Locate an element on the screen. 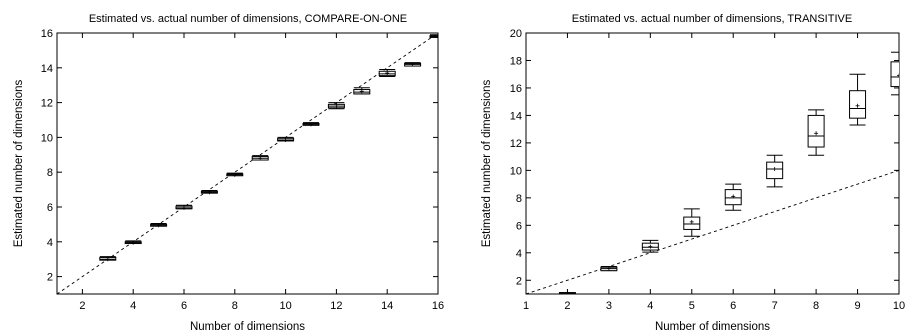  x-tick-label: 14 is located at coordinates (387, 306).